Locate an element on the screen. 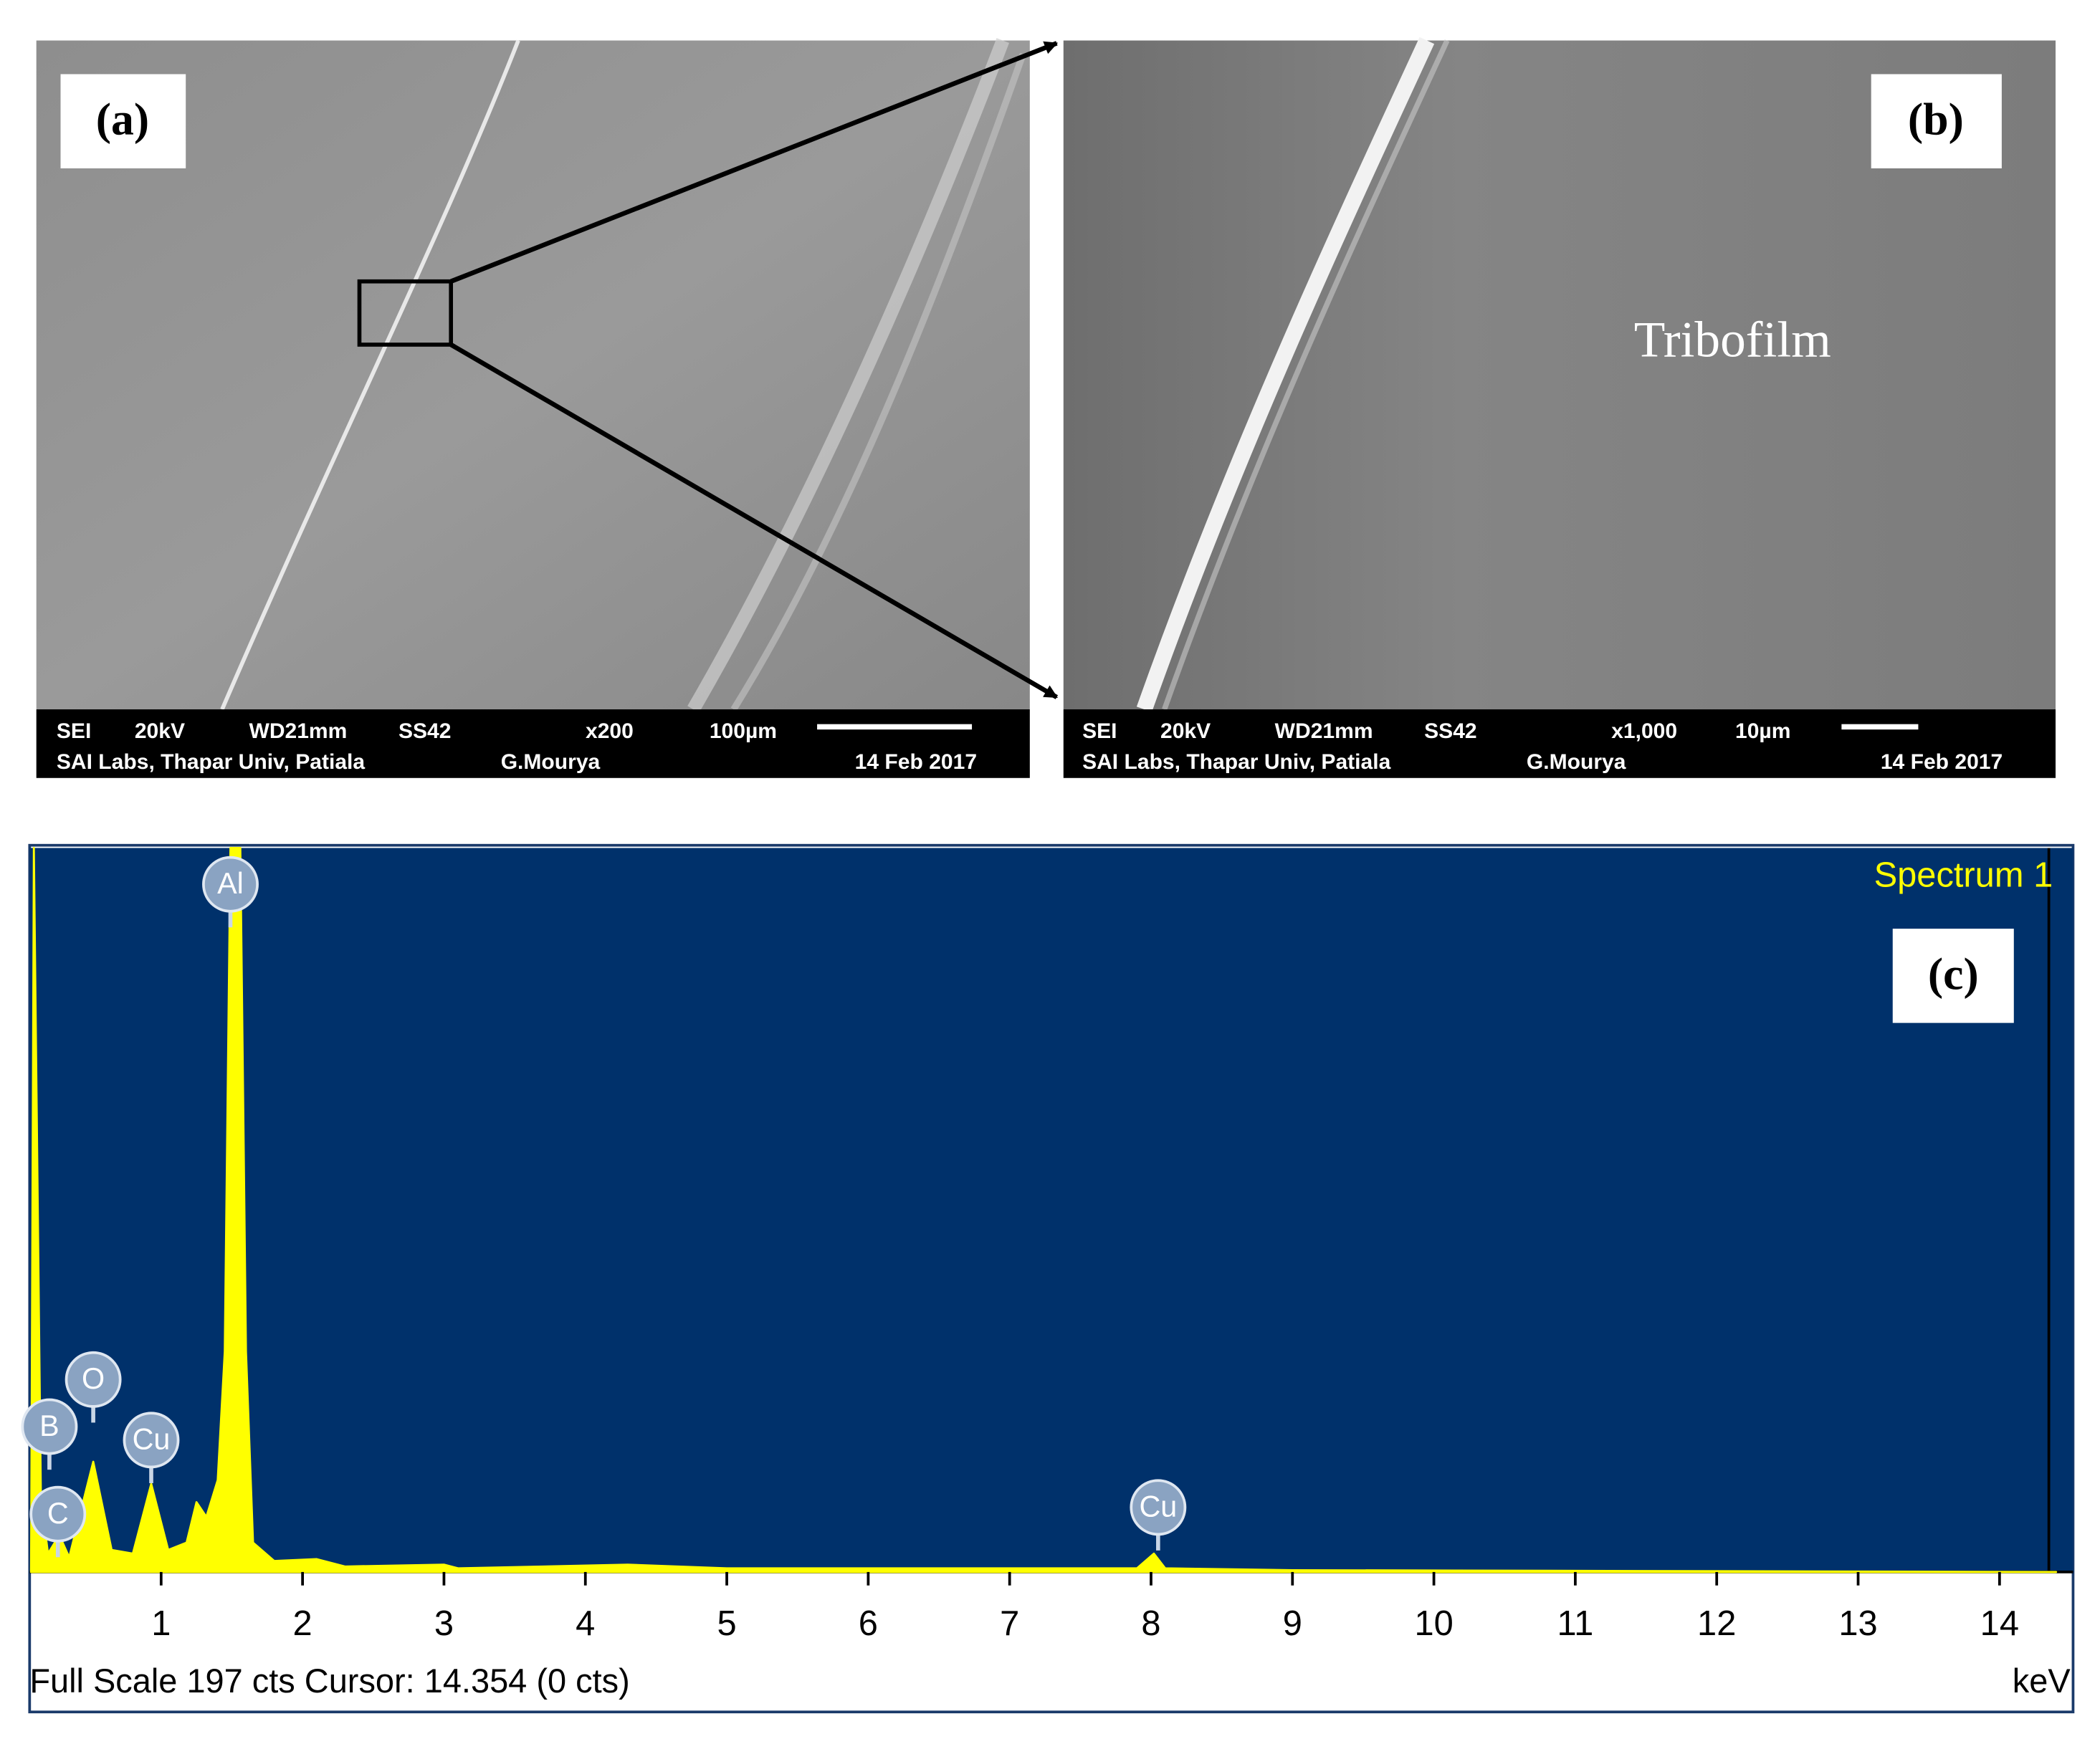  x-tick-label: 4 is located at coordinates (585, 1624).